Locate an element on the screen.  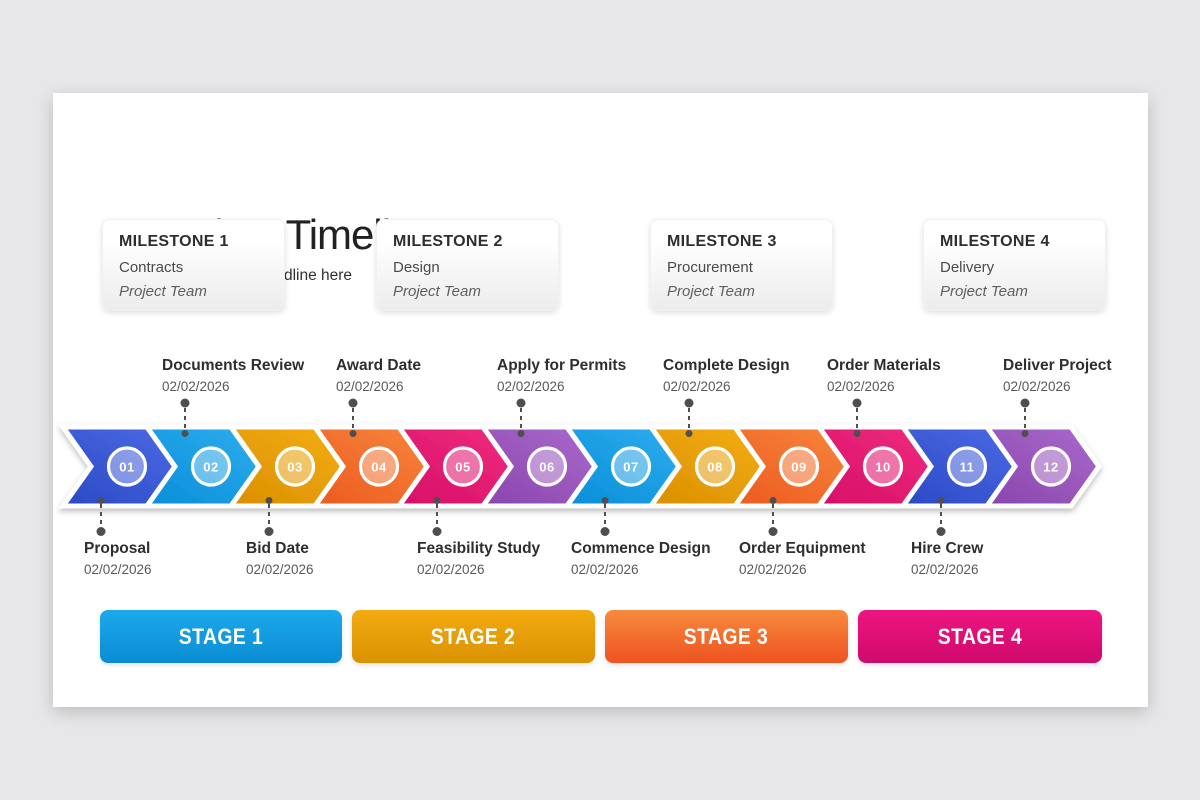
step-number: 06 is located at coordinates (546, 467).